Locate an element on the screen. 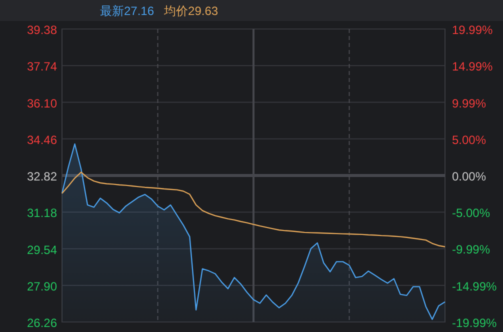 This screenshot has width=503, height=332. y-tick-label: 29.54 is located at coordinates (42, 249).